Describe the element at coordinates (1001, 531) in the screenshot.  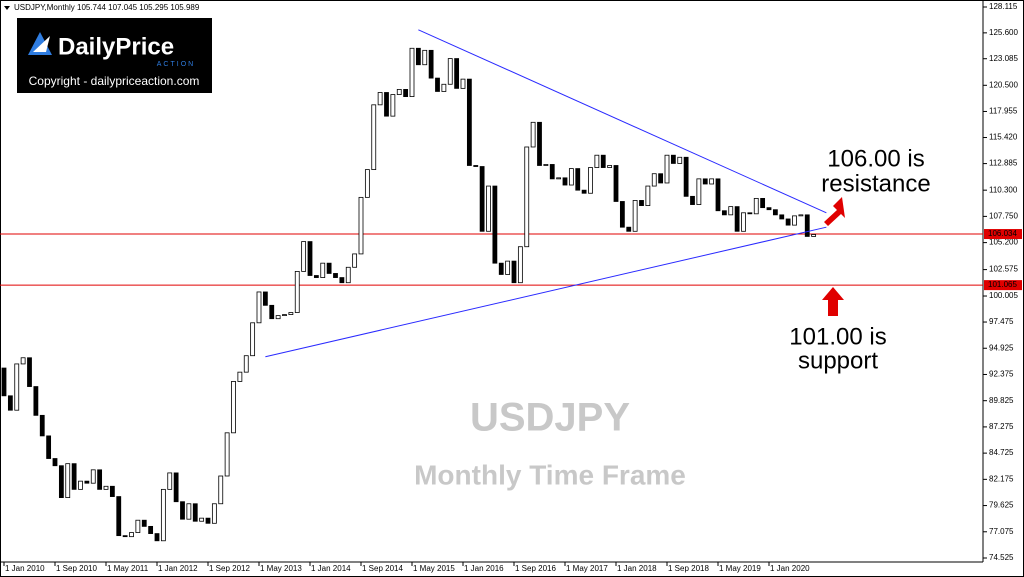
I see `y-tick-label: 77.075` at that location.